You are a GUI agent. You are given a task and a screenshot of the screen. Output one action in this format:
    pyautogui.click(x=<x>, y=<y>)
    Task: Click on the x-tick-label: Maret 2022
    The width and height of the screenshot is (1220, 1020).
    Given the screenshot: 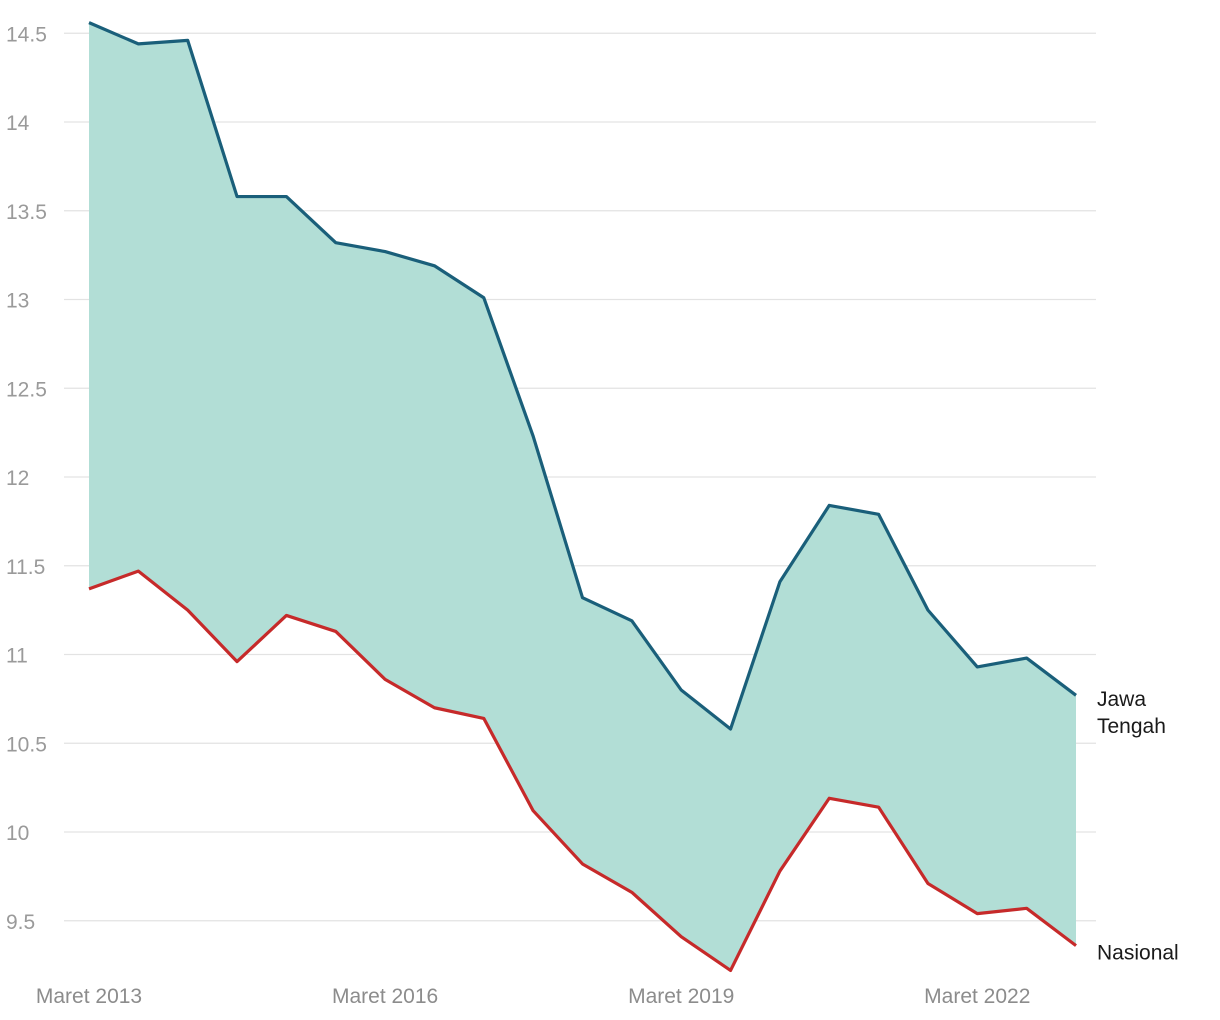 What is the action you would take?
    pyautogui.click(x=977, y=996)
    